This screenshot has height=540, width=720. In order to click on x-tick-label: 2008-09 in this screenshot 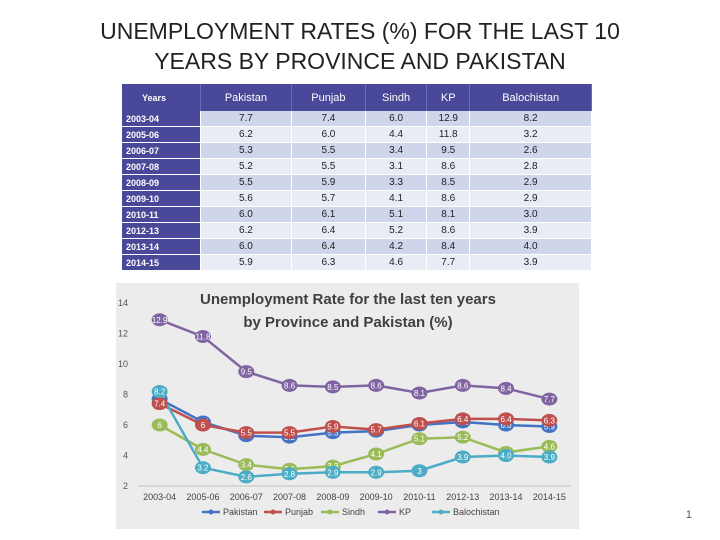, I will do `click(332, 497)`.